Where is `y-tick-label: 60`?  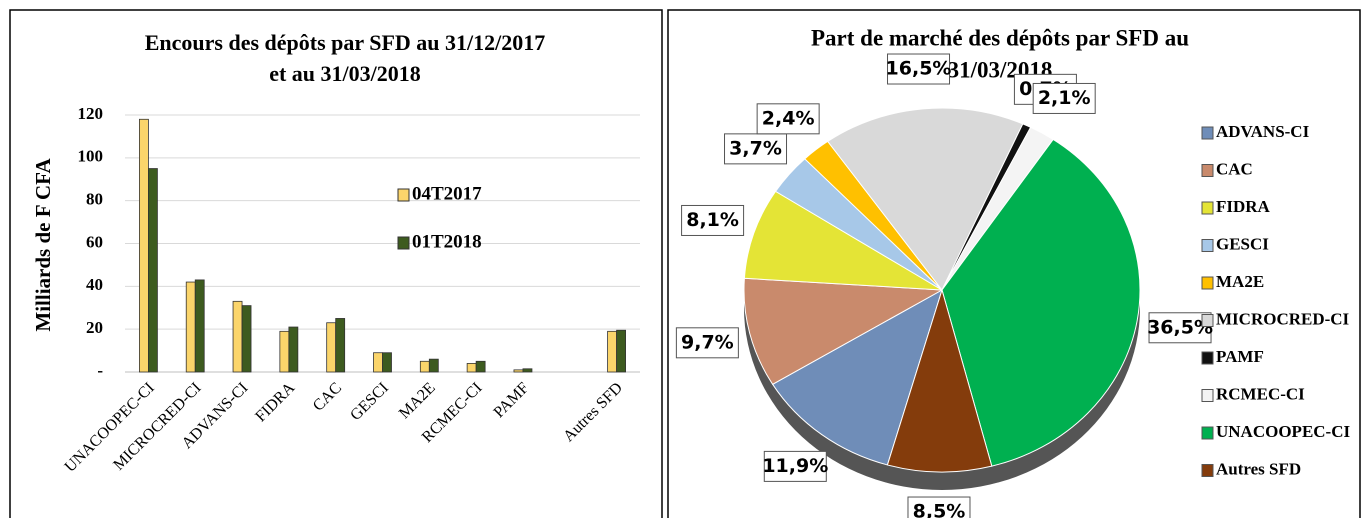
y-tick-label: 60 is located at coordinates (94, 241).